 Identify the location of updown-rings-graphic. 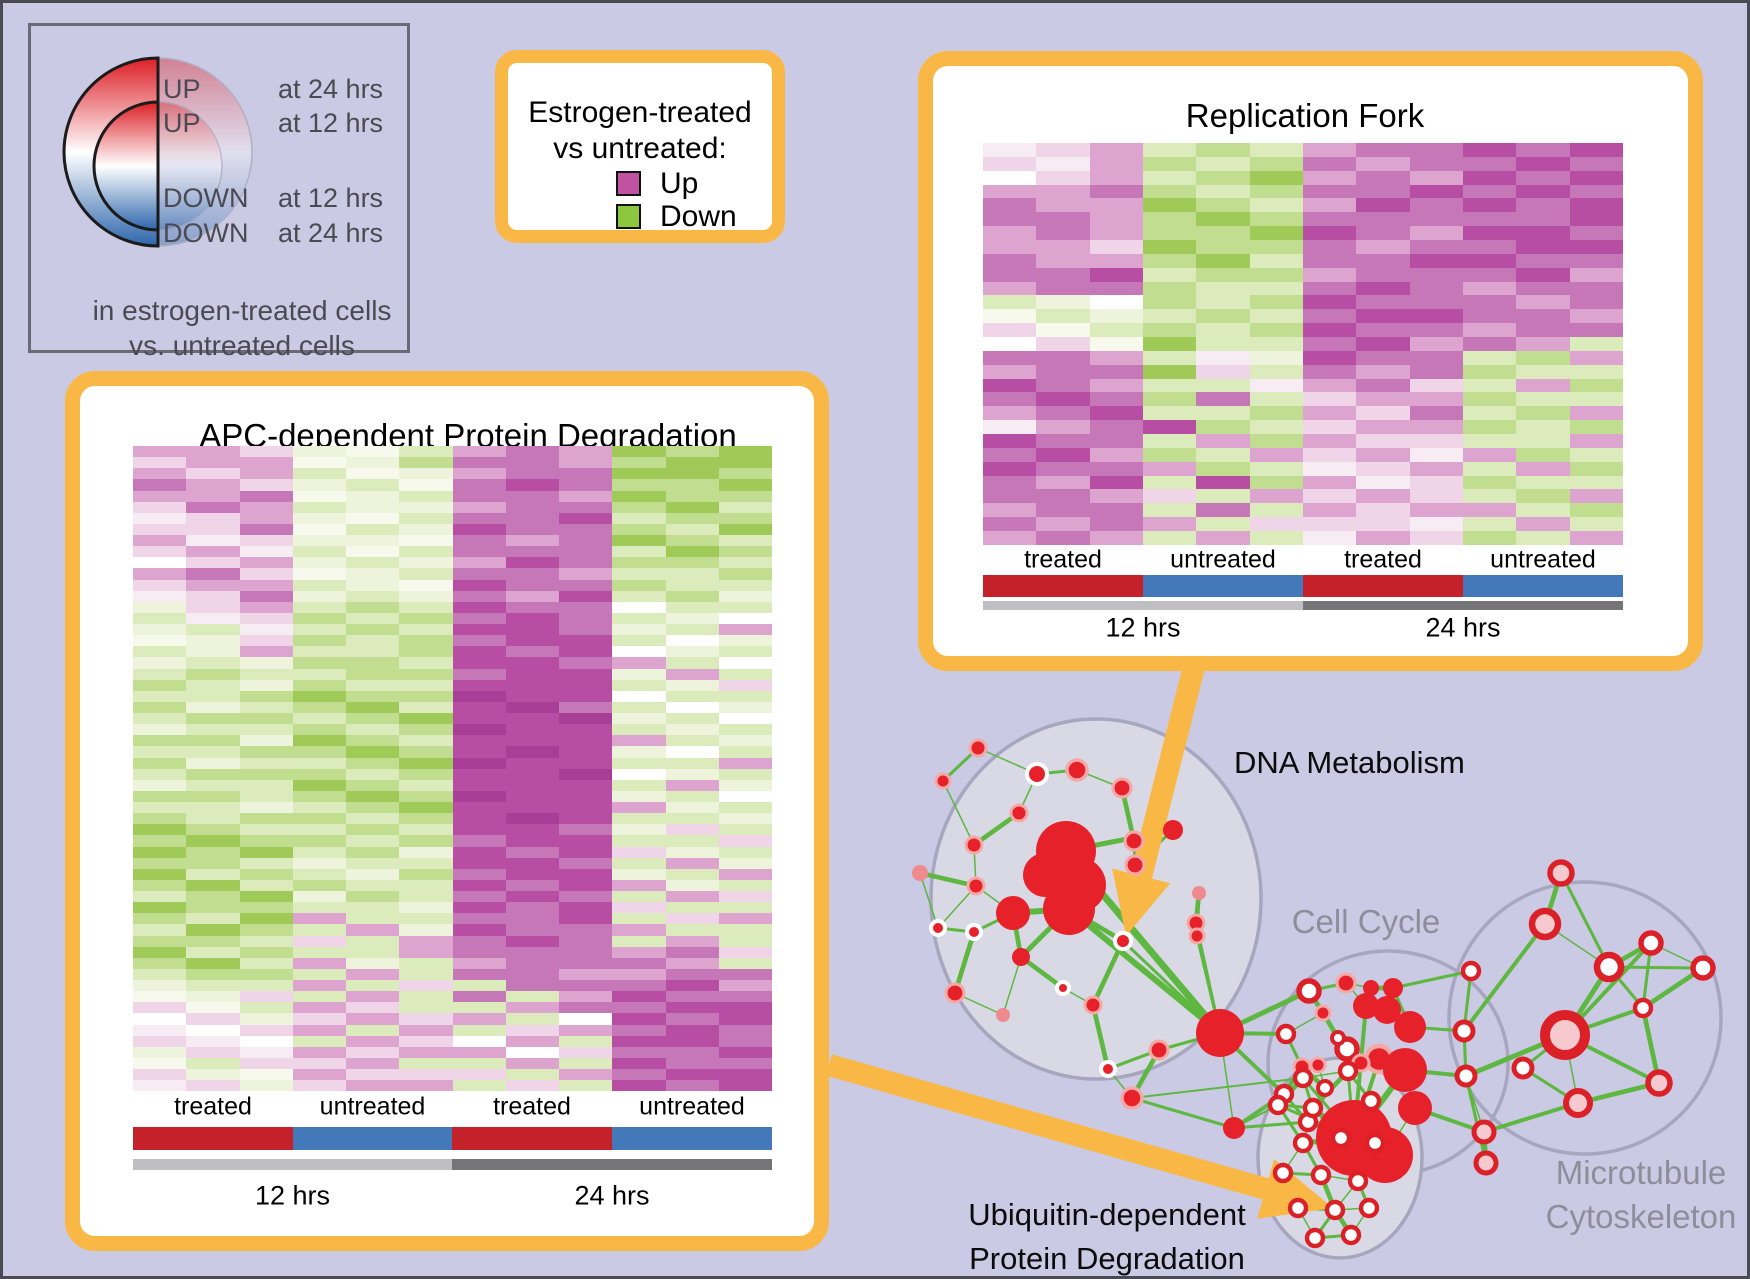
(157, 152).